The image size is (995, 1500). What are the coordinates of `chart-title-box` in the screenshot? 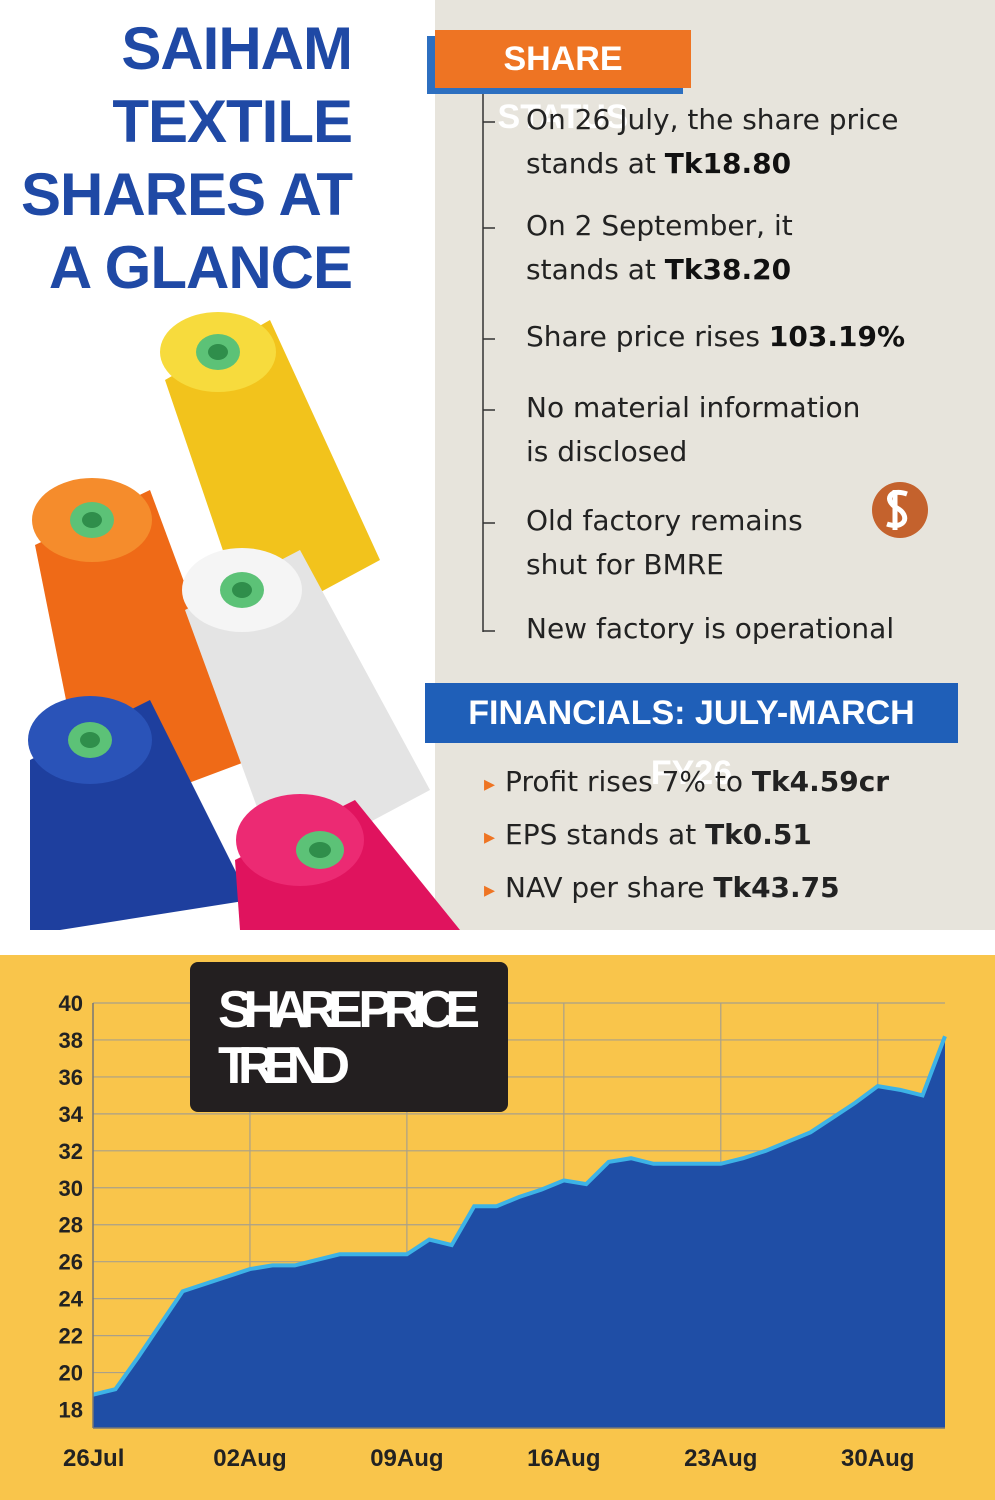 It's located at (349, 1037).